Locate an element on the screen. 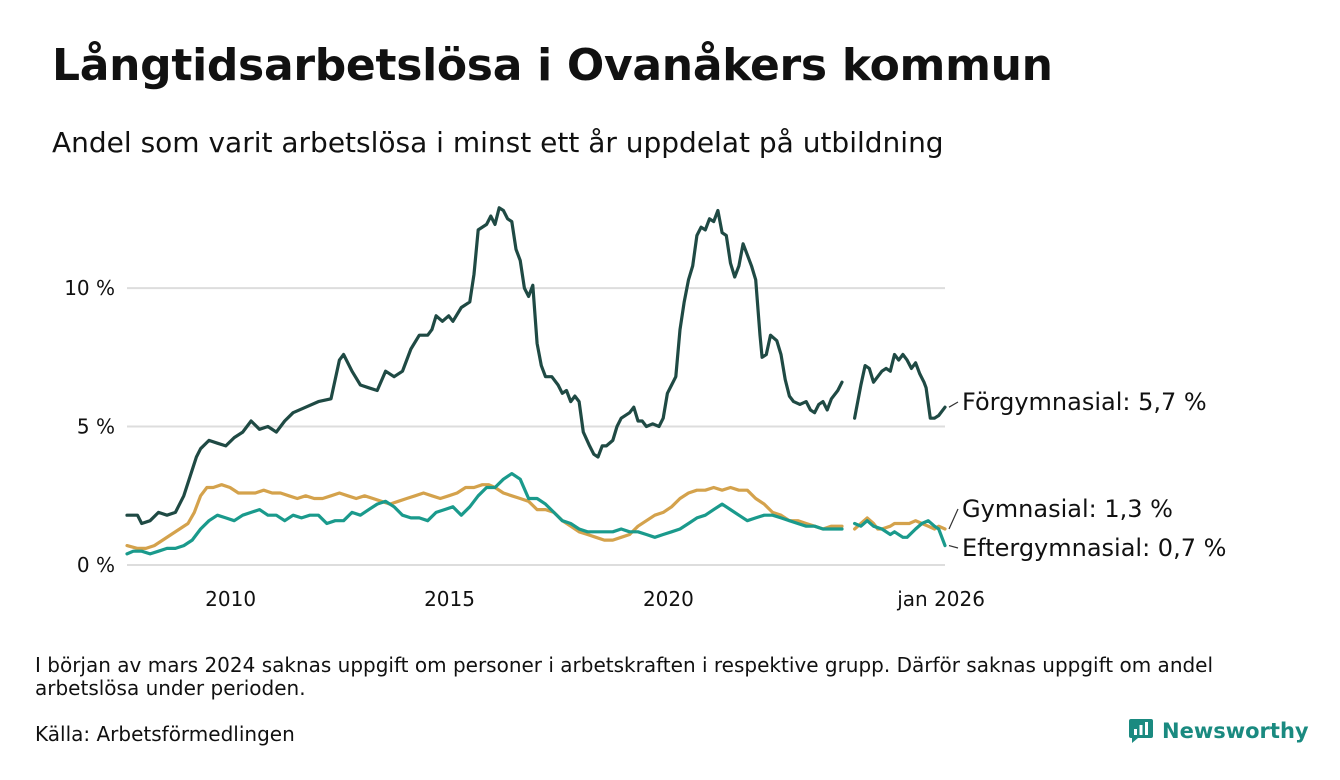 This screenshot has height=780, width=1340. y-axis-ticks: 0 % 5 % 10 % is located at coordinates (89, 426).